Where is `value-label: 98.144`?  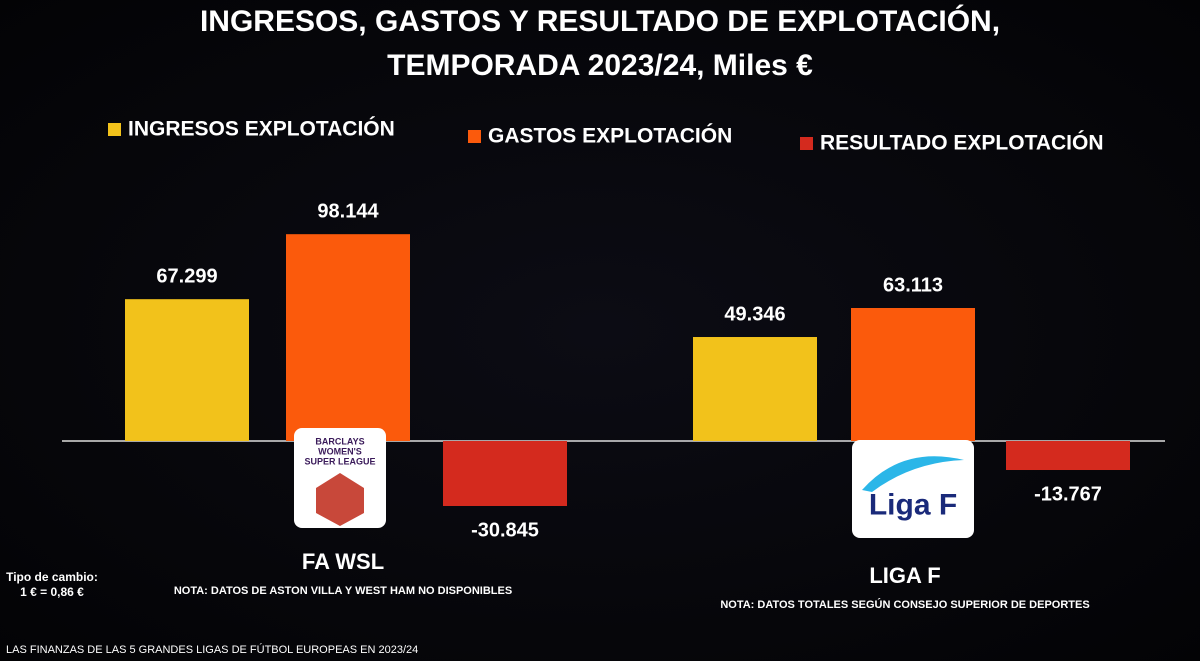
value-label: 98.144 is located at coordinates (348, 211).